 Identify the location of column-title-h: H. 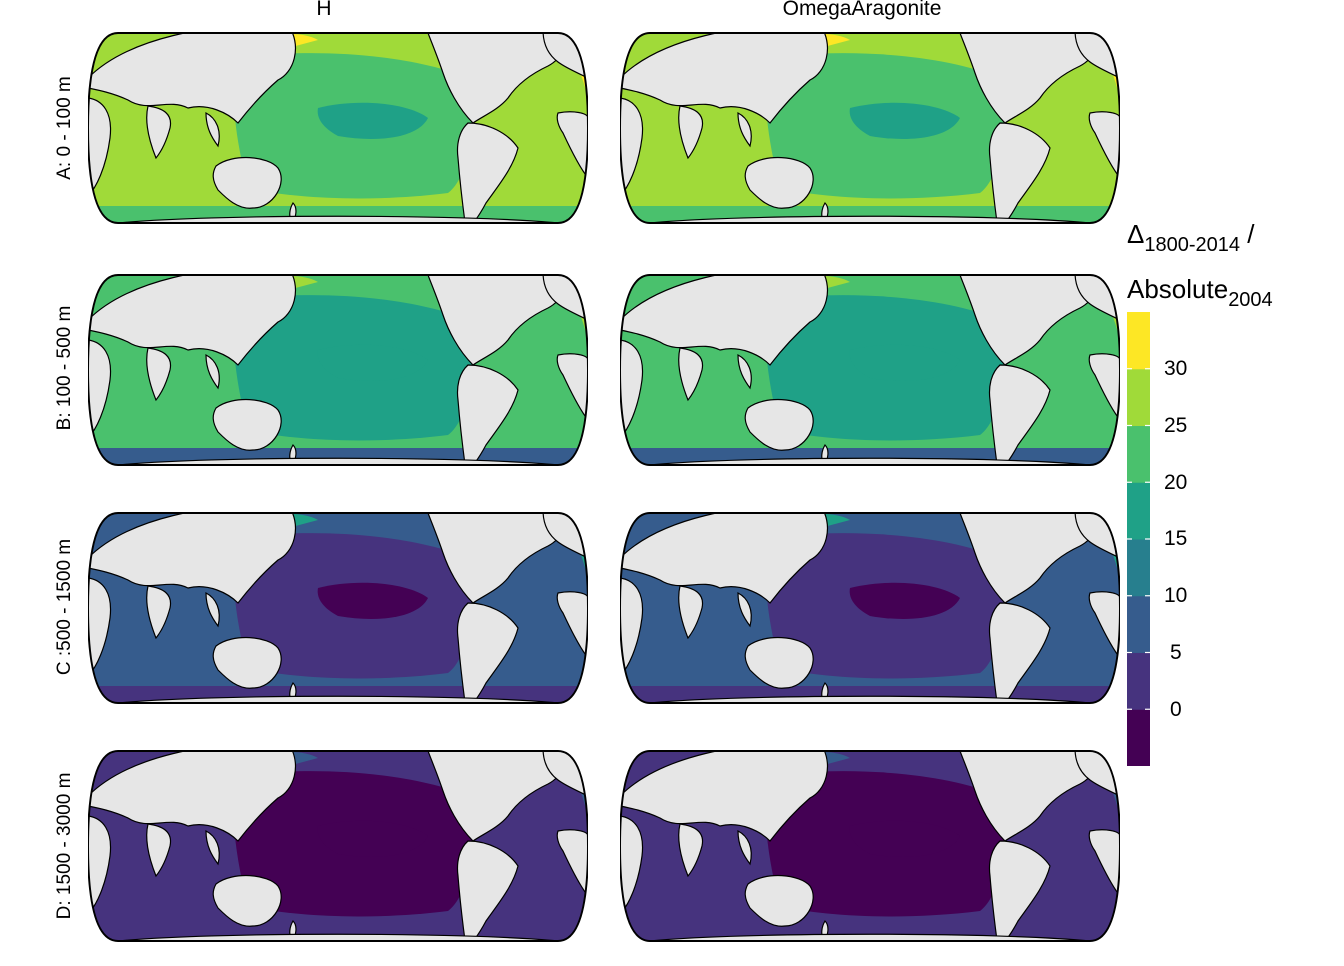
(324, 10).